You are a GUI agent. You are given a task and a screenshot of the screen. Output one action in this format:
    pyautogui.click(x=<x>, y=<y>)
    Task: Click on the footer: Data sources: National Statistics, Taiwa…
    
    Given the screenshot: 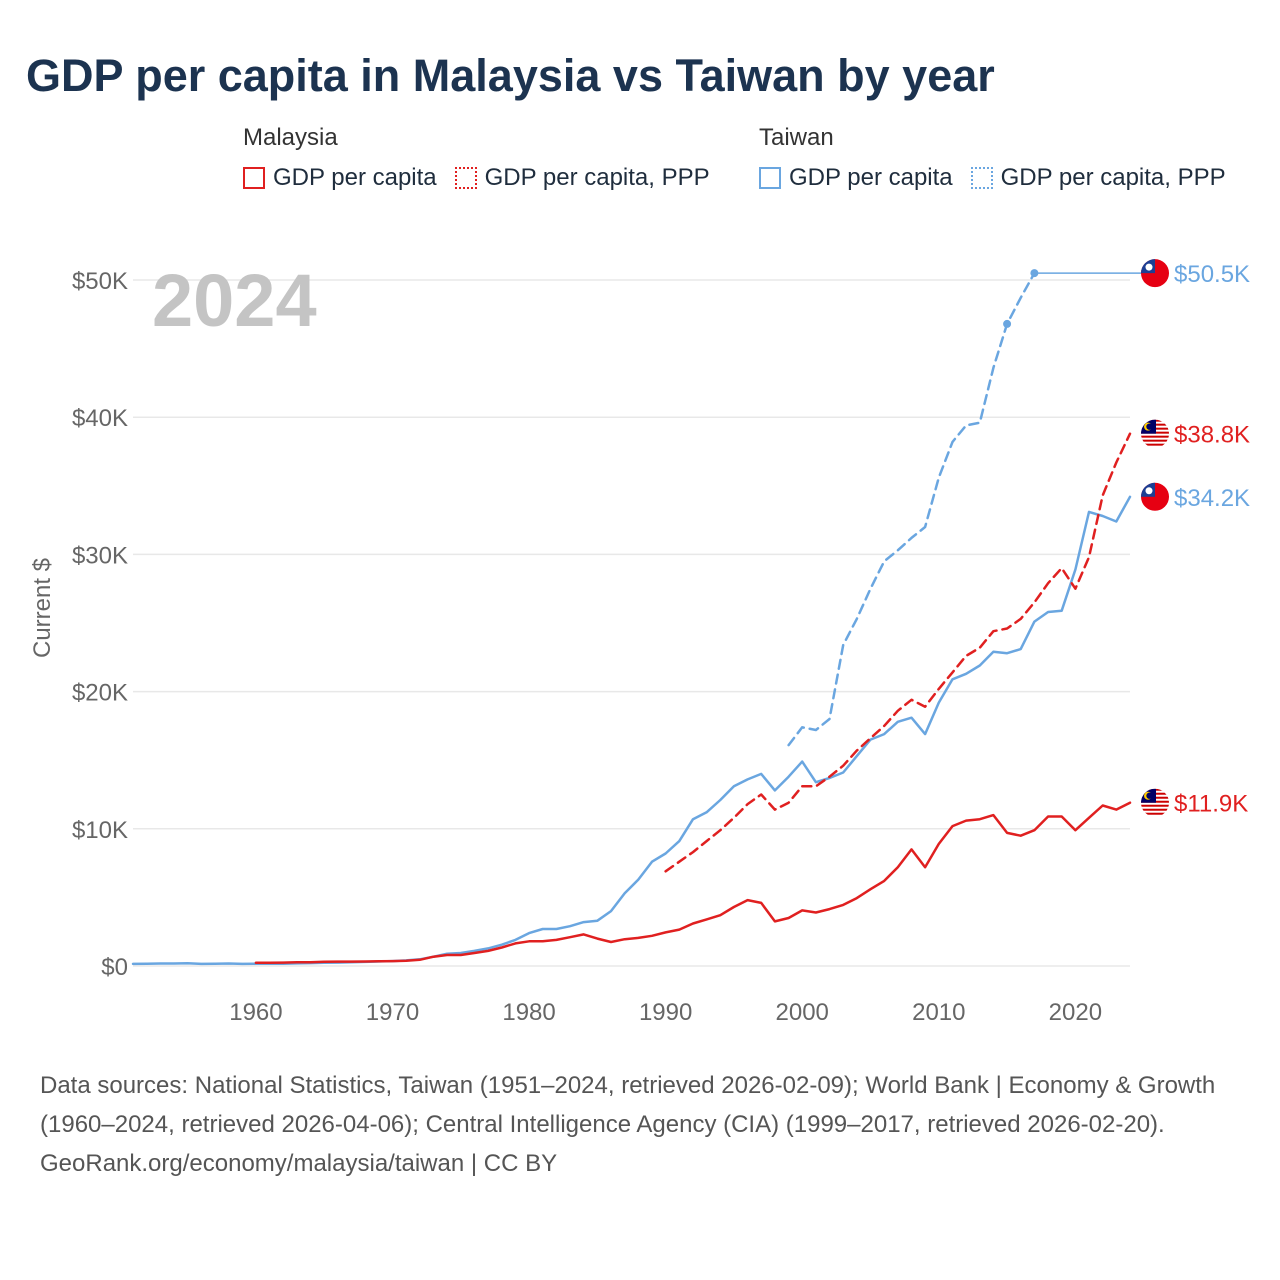 What is the action you would take?
    pyautogui.click(x=640, y=1124)
    